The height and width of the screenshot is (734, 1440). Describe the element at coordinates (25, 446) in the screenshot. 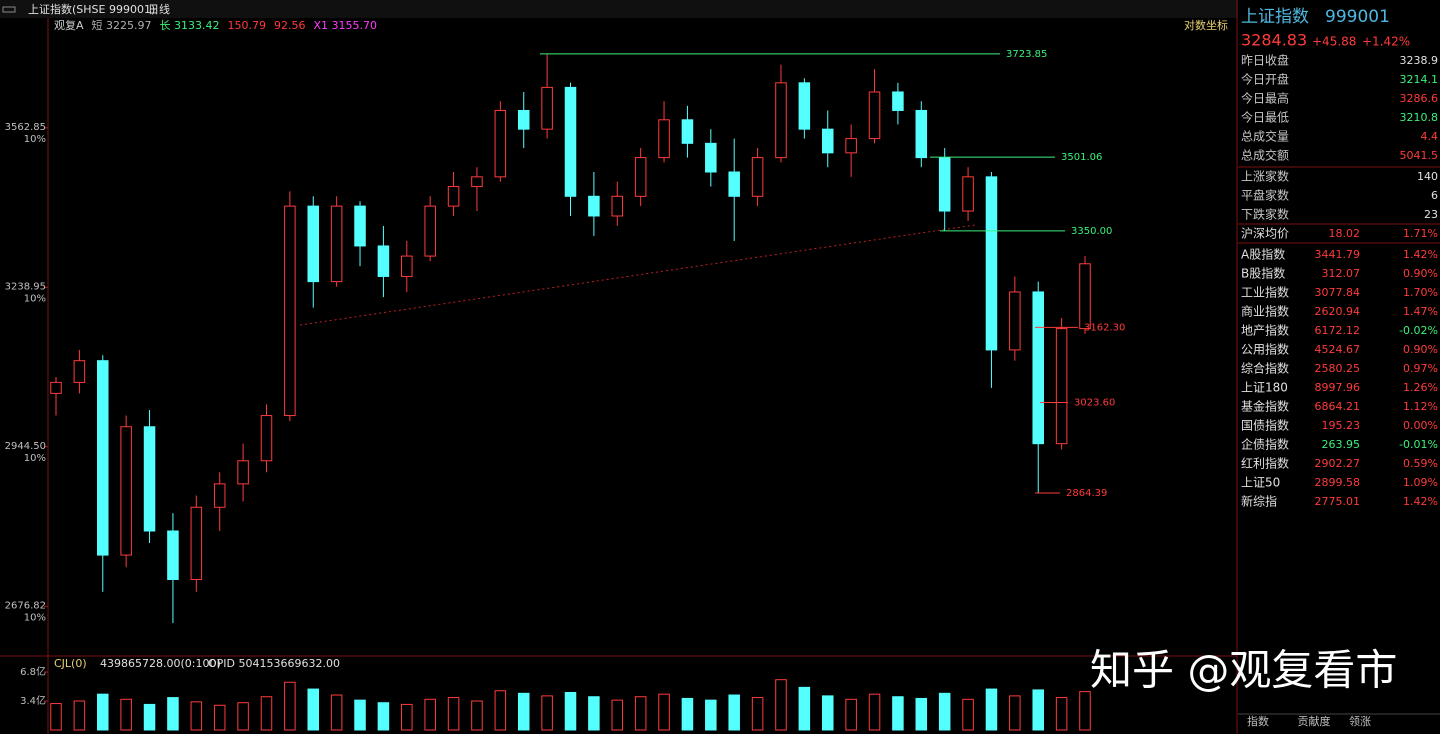

I see `y-tick-label: 2944.50` at that location.